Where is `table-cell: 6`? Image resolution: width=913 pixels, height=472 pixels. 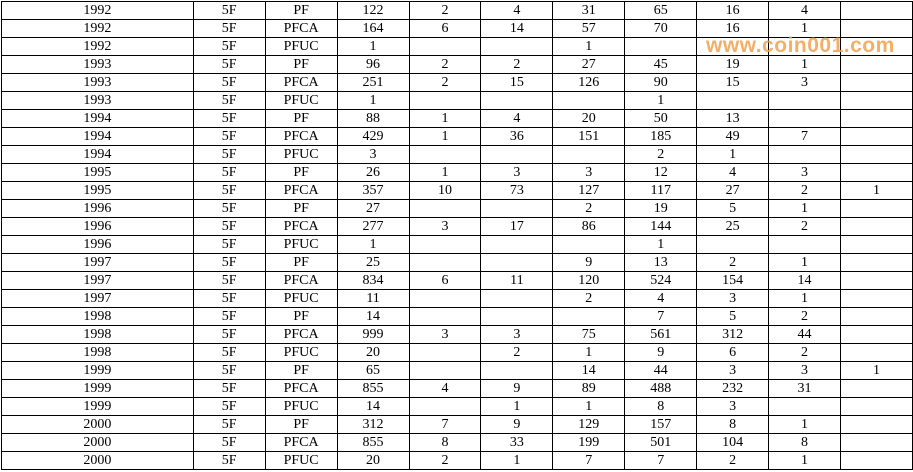 table-cell: 6 is located at coordinates (445, 280).